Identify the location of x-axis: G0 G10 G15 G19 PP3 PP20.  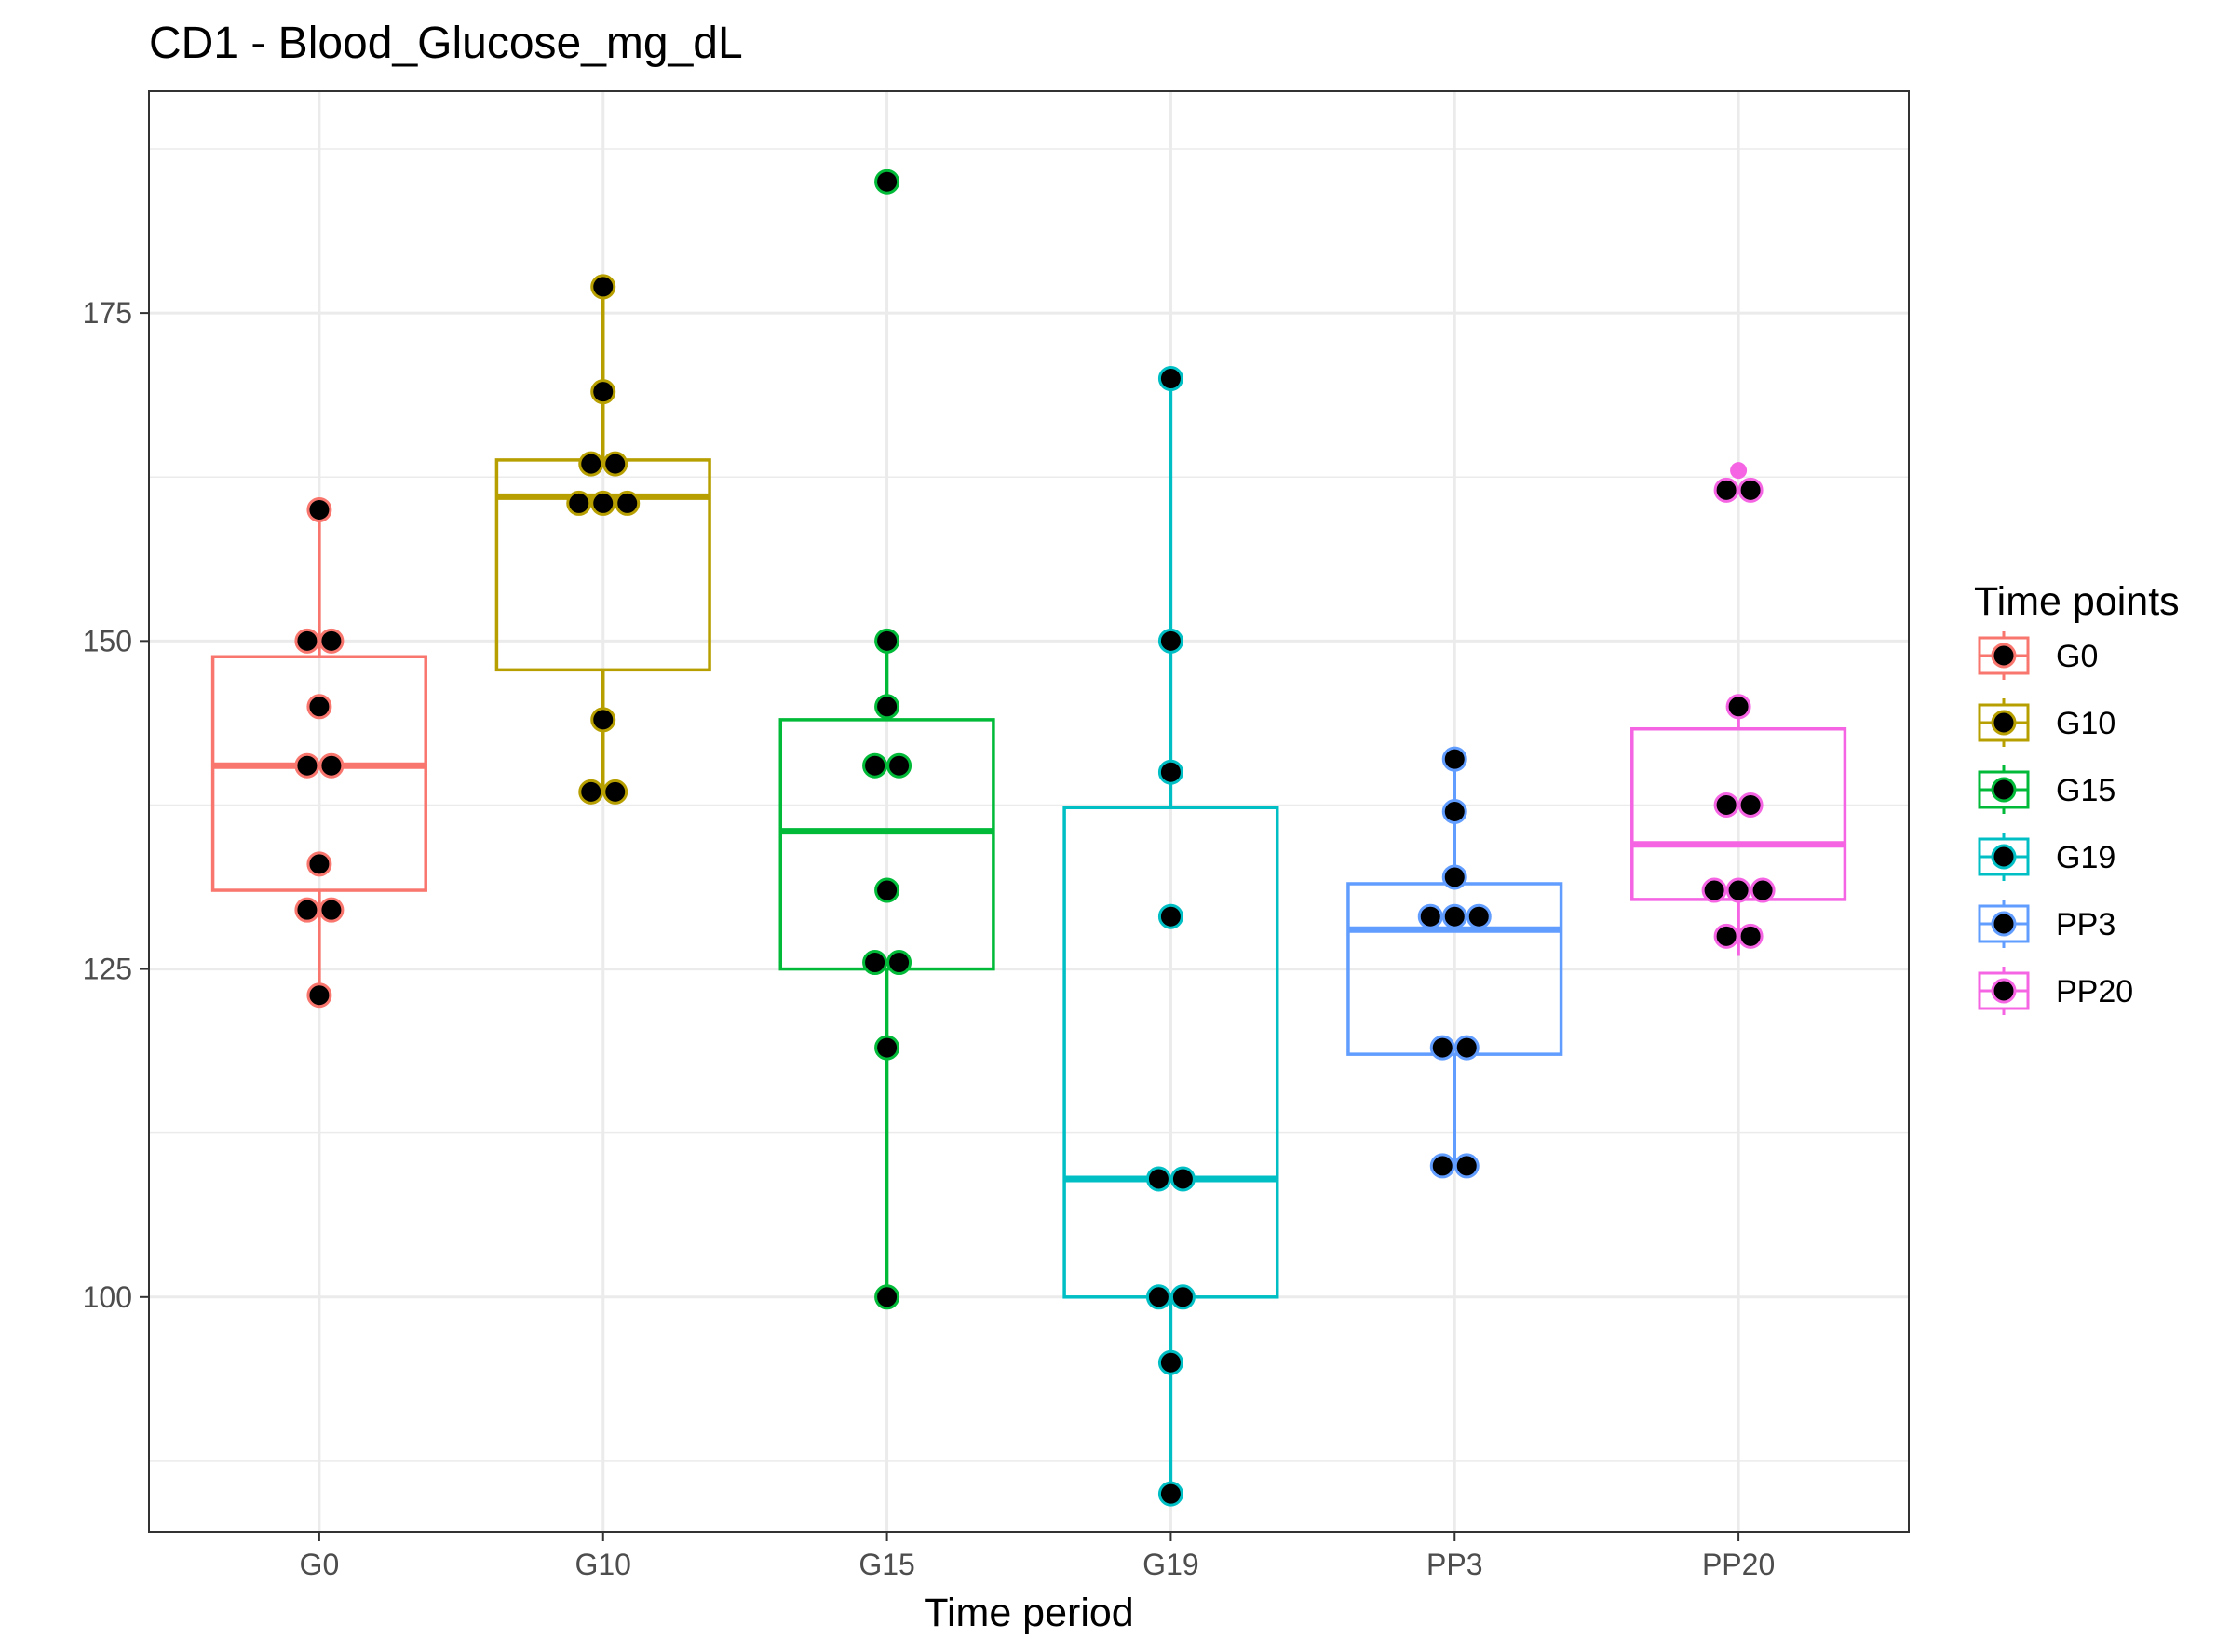
(1037, 1556).